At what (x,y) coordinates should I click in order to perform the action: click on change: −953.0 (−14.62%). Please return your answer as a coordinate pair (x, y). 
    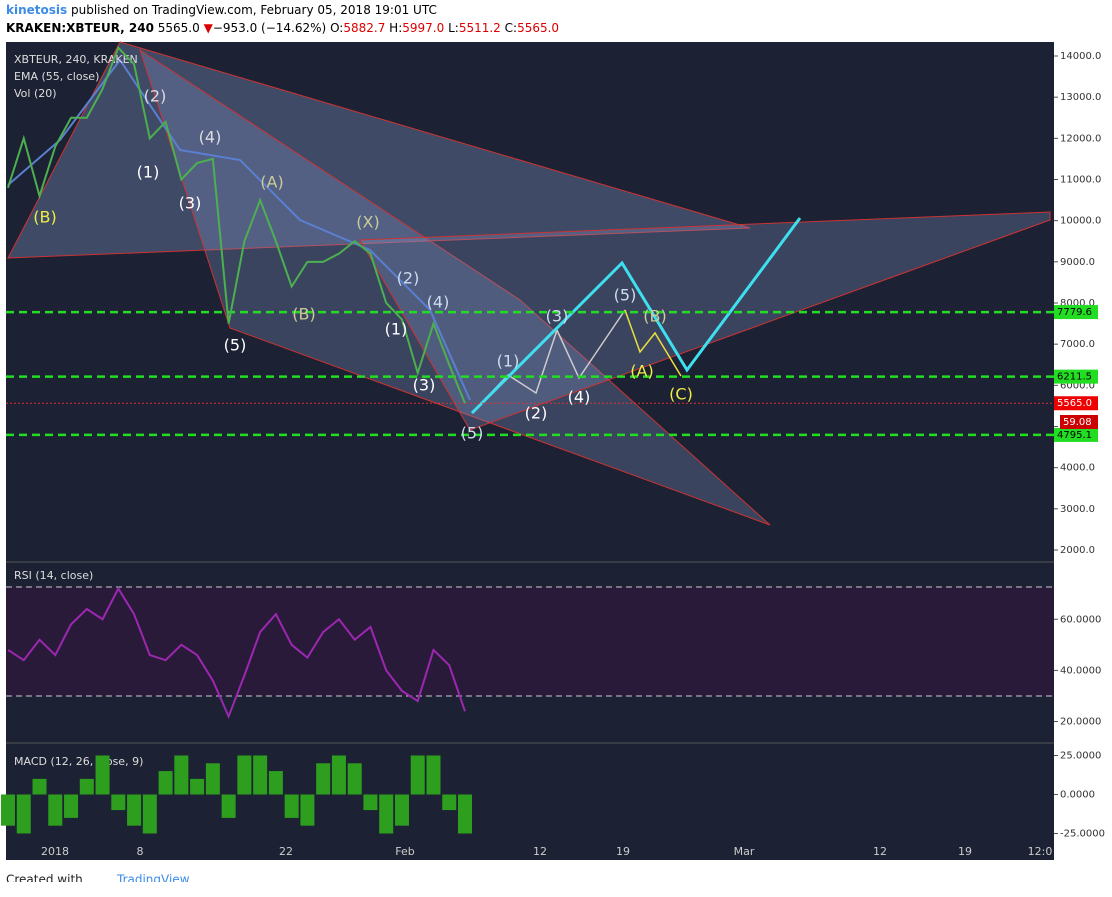
    Looking at the image, I should click on (269, 28).